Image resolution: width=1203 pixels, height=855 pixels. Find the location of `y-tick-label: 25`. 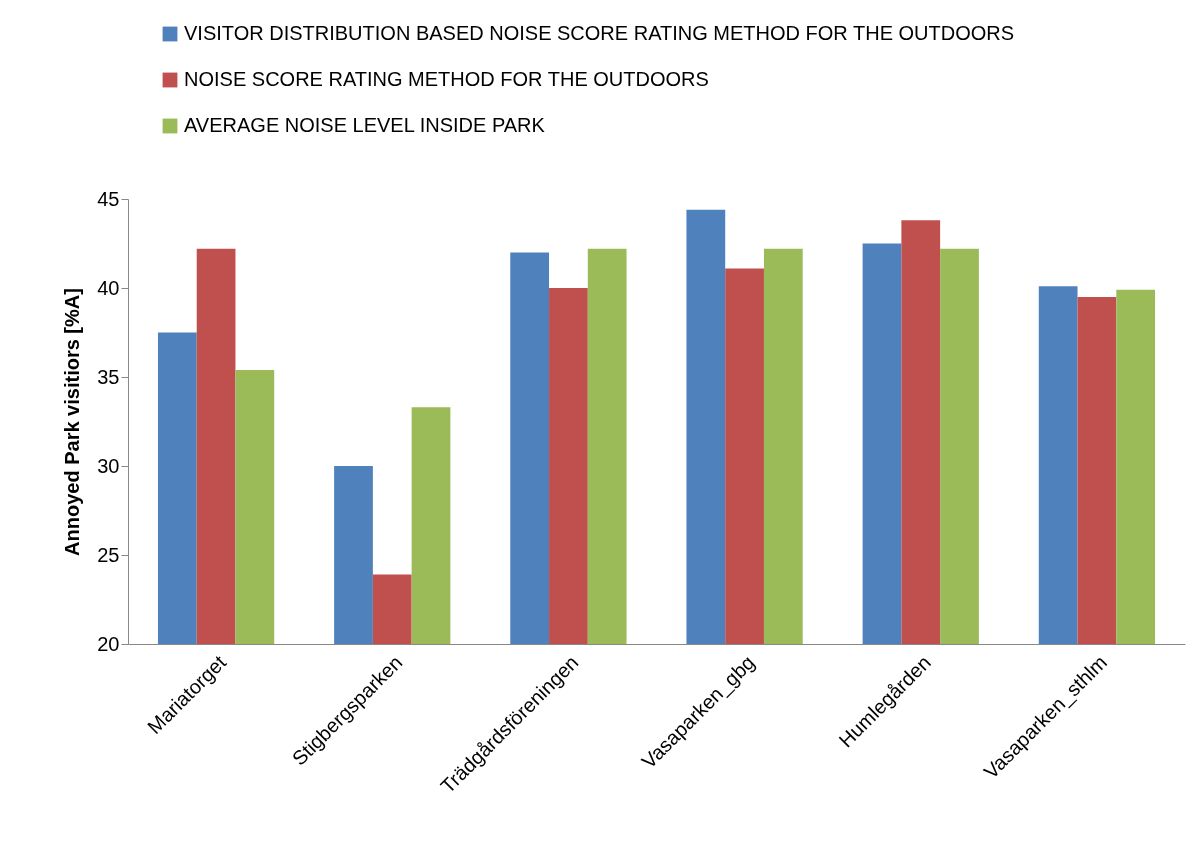

y-tick-label: 25 is located at coordinates (108, 554).